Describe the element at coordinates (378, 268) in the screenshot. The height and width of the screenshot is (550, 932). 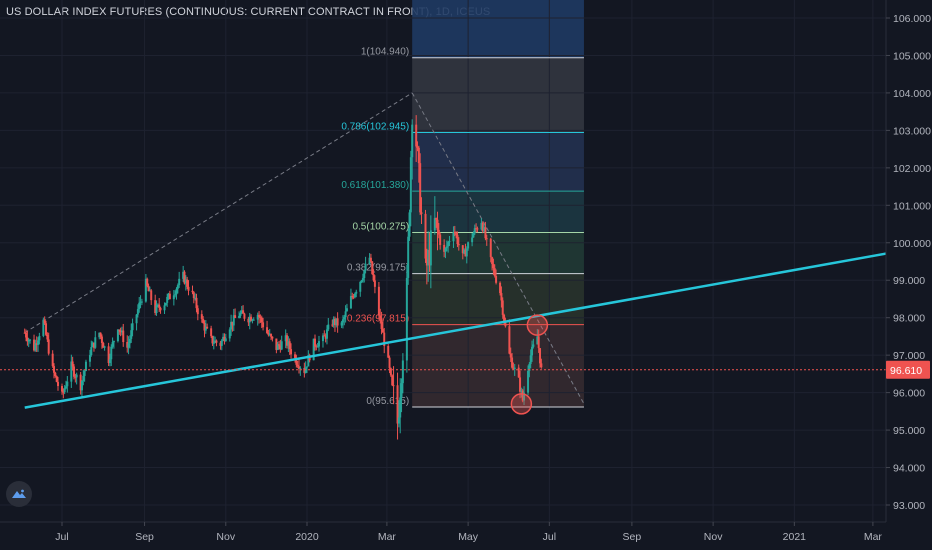
I see `fib-level-label: 0.382(99.175)` at that location.